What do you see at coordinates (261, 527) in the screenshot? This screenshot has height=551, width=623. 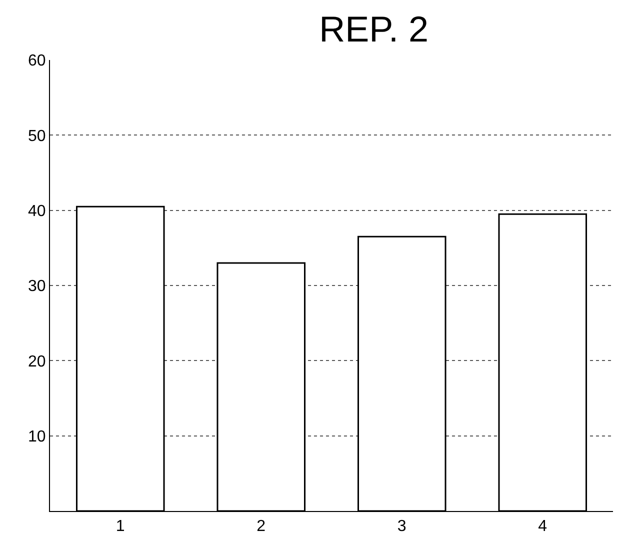 I see `x-tick-label: 2` at bounding box center [261, 527].